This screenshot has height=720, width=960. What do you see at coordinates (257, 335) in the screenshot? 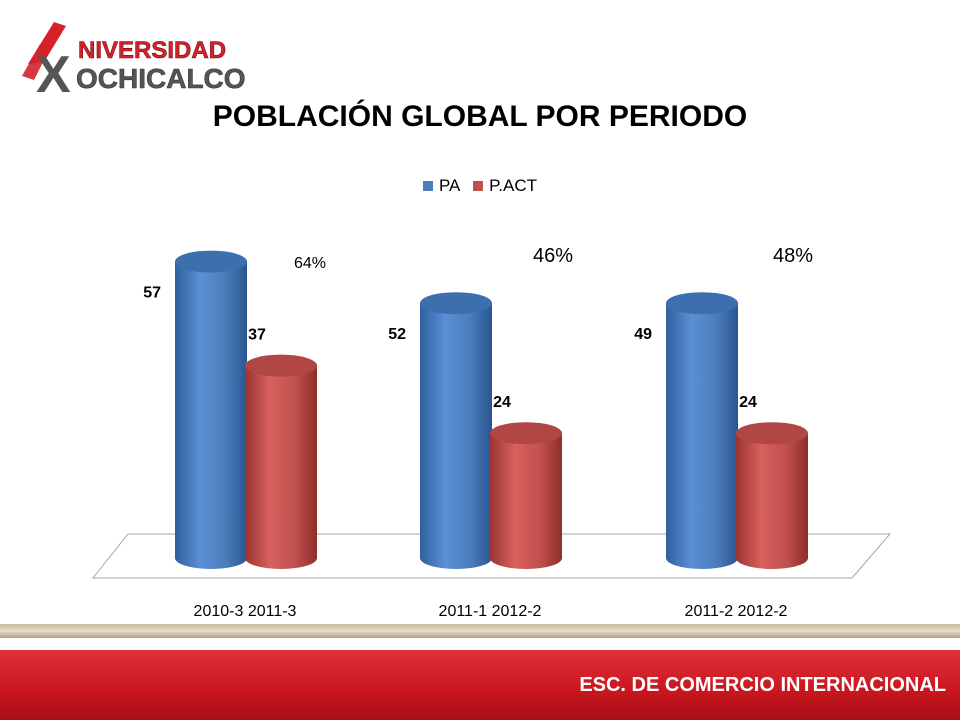
I see `data-label-pact-1: 37` at bounding box center [257, 335].